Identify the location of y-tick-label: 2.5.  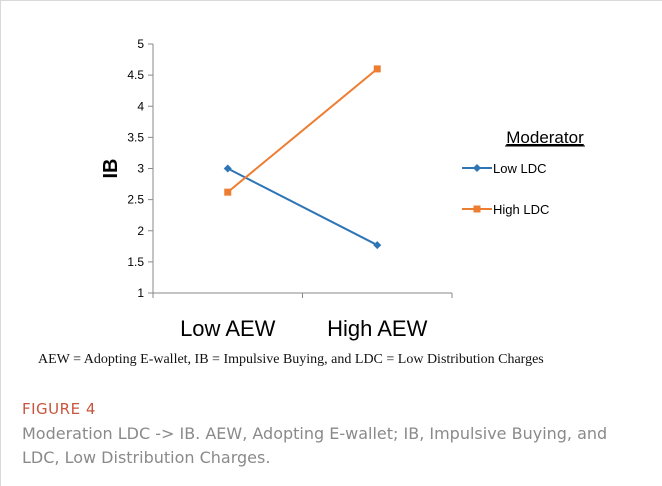
(135, 200).